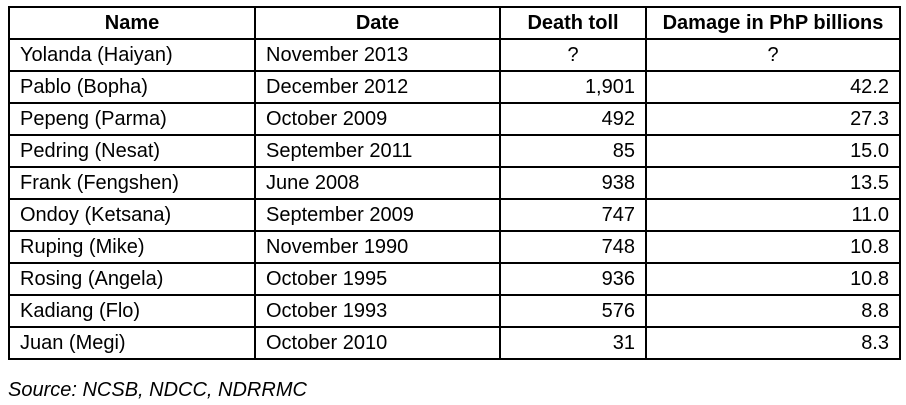 The image size is (906, 405). What do you see at coordinates (773, 87) in the screenshot?
I see `cell-damage: 42.2` at bounding box center [773, 87].